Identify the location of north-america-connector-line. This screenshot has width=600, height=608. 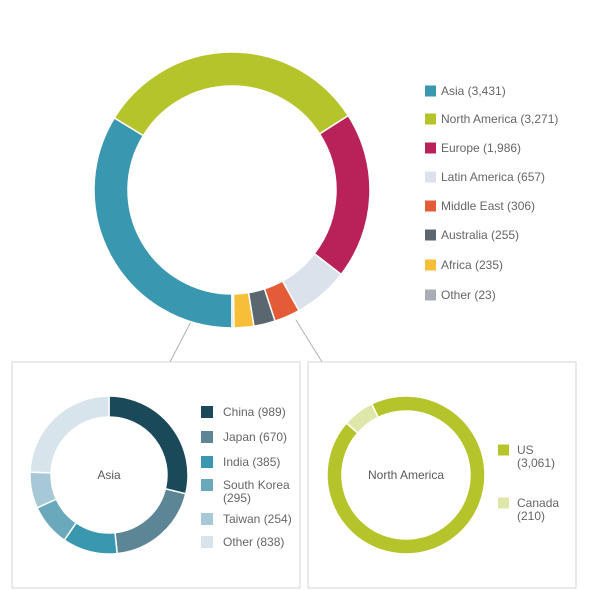
(309, 341).